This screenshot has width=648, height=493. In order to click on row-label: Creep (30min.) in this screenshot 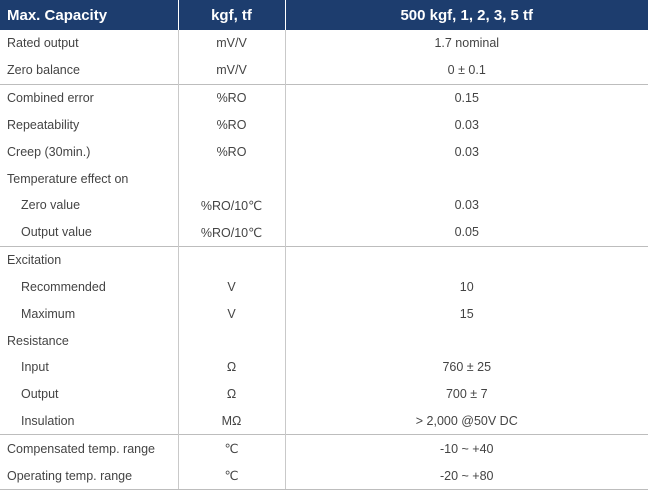, I will do `click(49, 151)`.